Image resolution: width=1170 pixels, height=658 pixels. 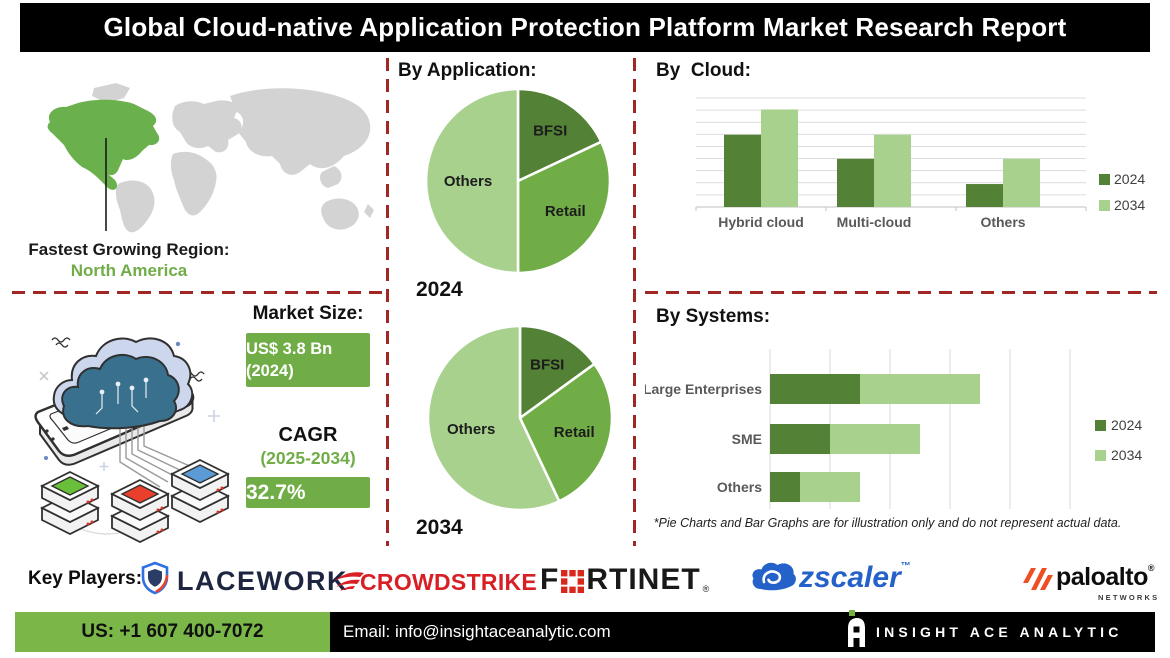 I want to click on svg-text: Multi-cloud, so click(x=874, y=222).